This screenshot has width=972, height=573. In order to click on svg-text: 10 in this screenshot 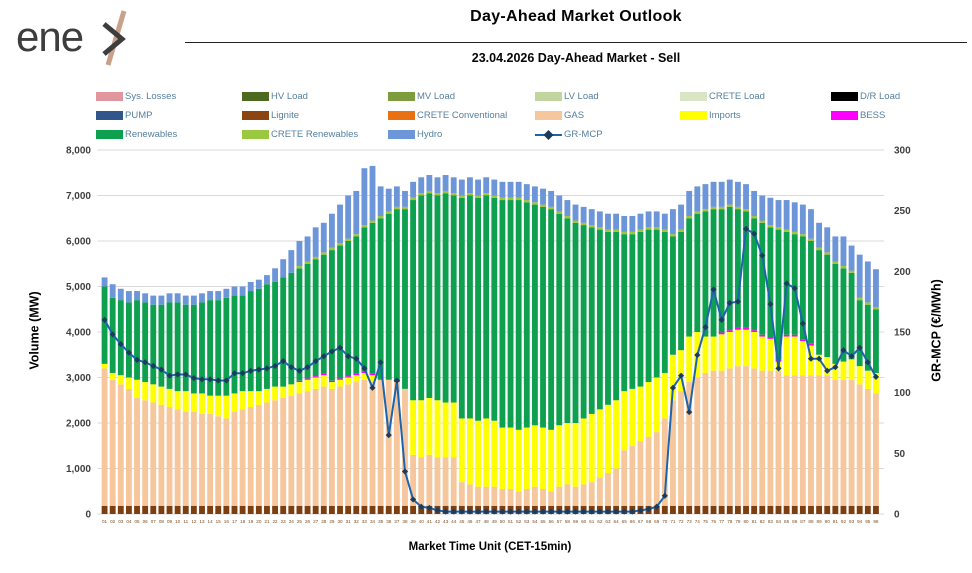, I will do `click(178, 521)`.